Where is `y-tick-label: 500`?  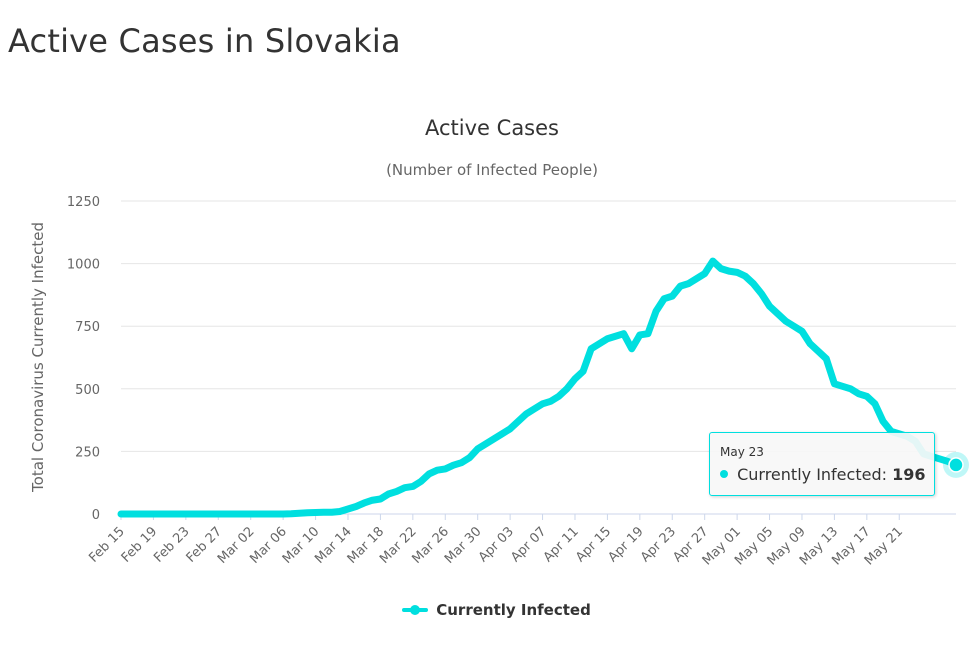 y-tick-label: 500 is located at coordinates (87, 390).